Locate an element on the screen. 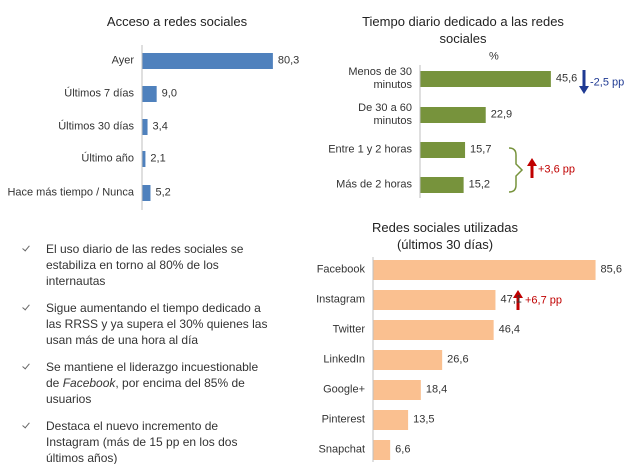 This screenshot has height=464, width=630. category-label: Últimos 7 días is located at coordinates (99, 93).